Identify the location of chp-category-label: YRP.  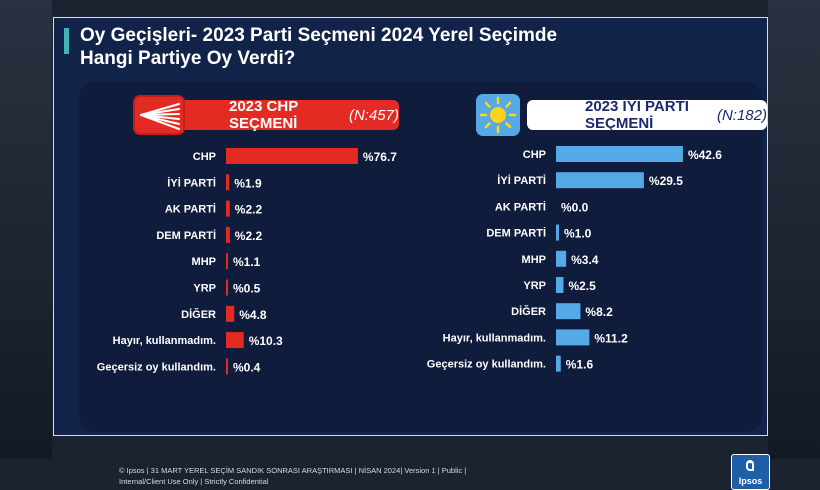
(204, 289).